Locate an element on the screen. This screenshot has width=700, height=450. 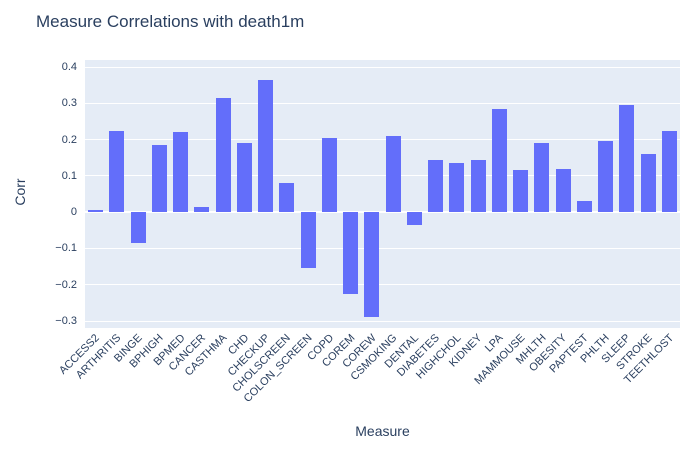
y-tick-label: 0.3 is located at coordinates (69, 103).